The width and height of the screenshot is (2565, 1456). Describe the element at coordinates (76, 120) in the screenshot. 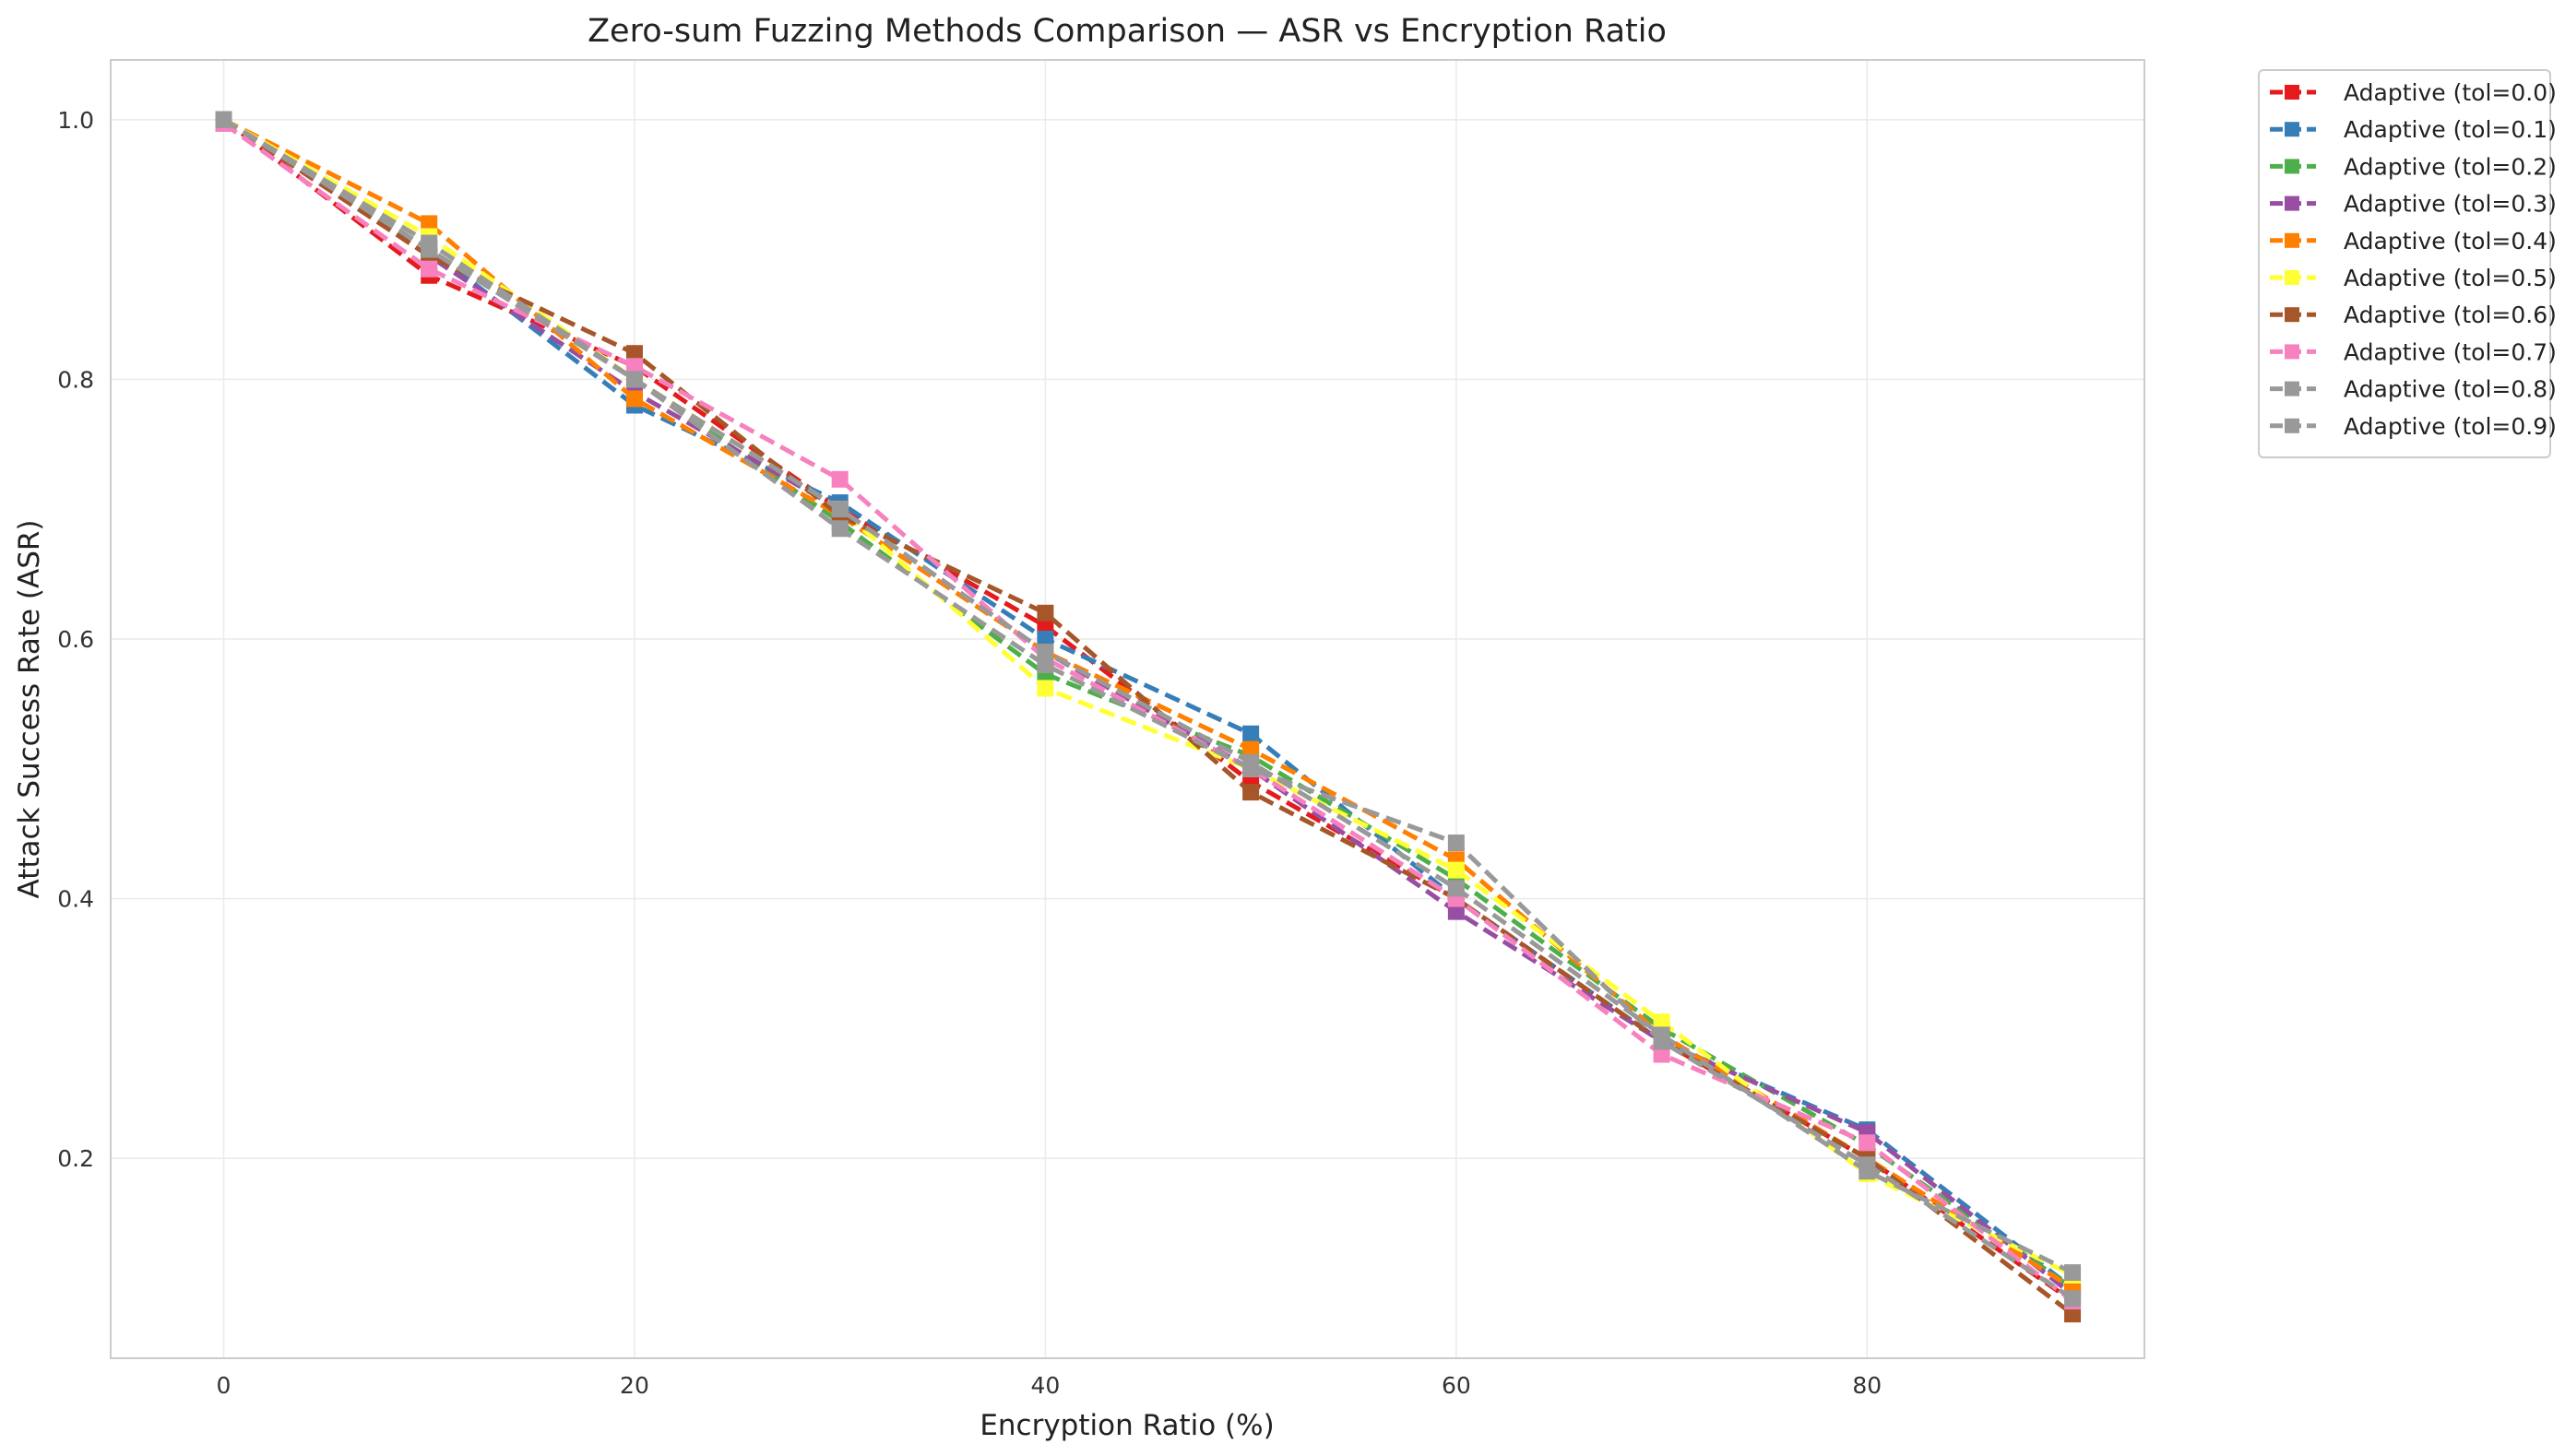

I see `y-tick-label: 1.0` at that location.